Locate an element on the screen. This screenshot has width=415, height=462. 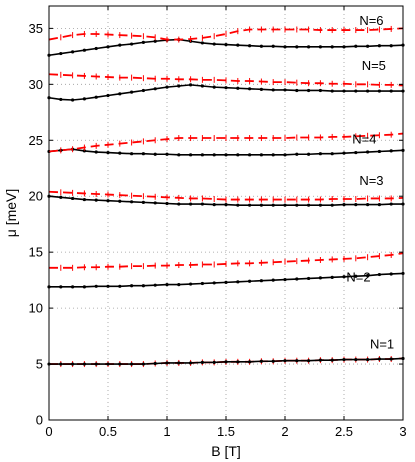
x-tick-label: 0 is located at coordinates (48, 431).